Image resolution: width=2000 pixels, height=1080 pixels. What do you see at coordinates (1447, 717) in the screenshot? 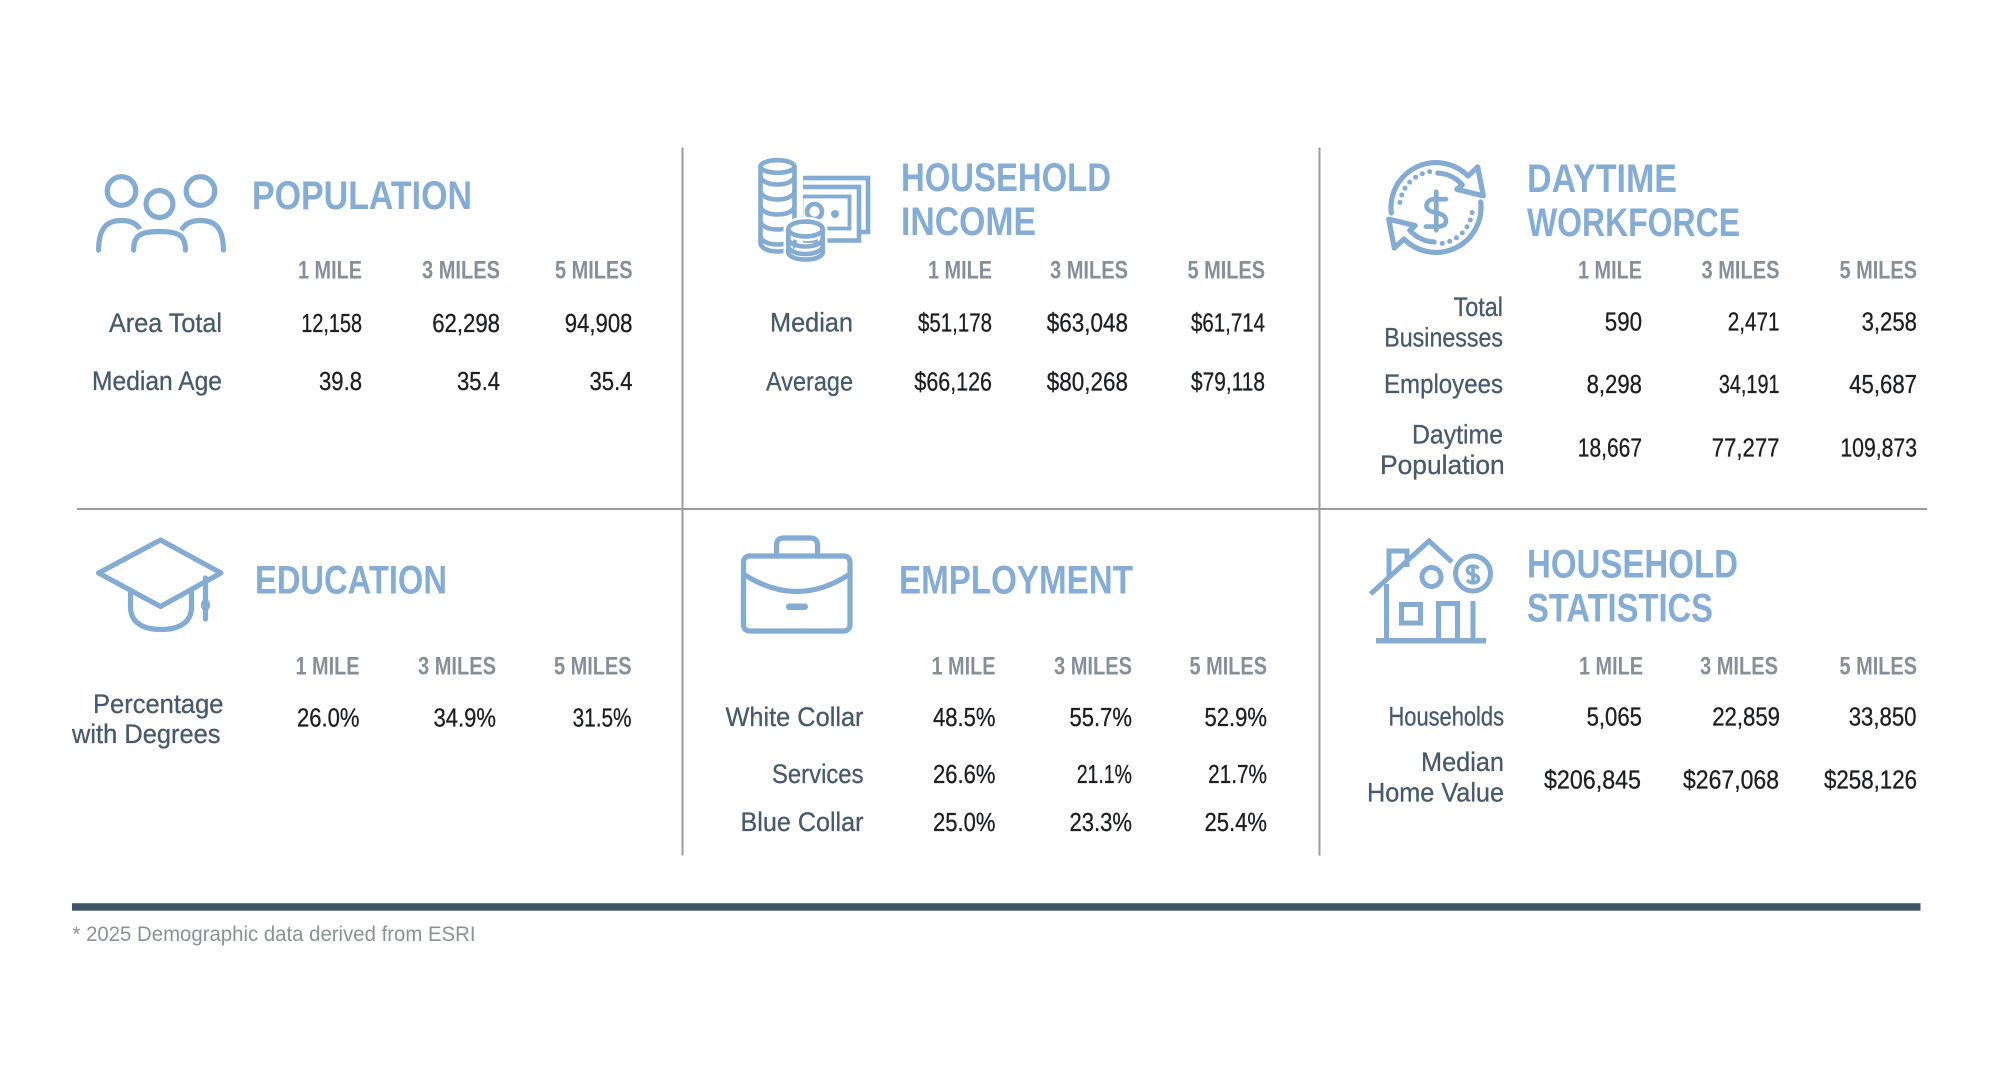
I see `svg-text: Households` at bounding box center [1447, 717].